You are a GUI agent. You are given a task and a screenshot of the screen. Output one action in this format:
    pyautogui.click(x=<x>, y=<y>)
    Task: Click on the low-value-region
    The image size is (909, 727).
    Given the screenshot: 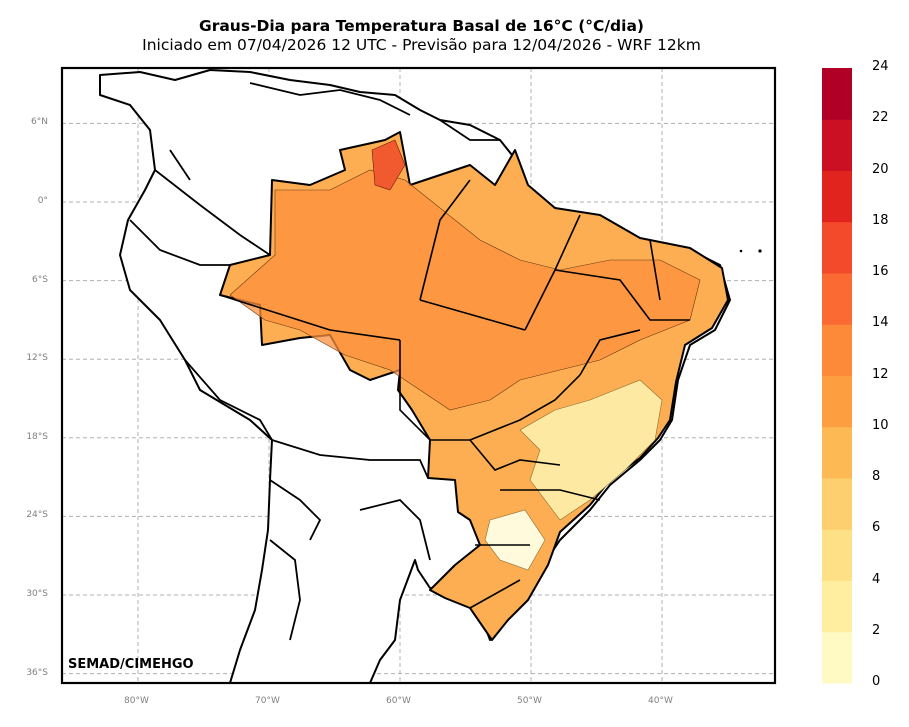 What is the action you would take?
    pyautogui.click(x=591, y=450)
    